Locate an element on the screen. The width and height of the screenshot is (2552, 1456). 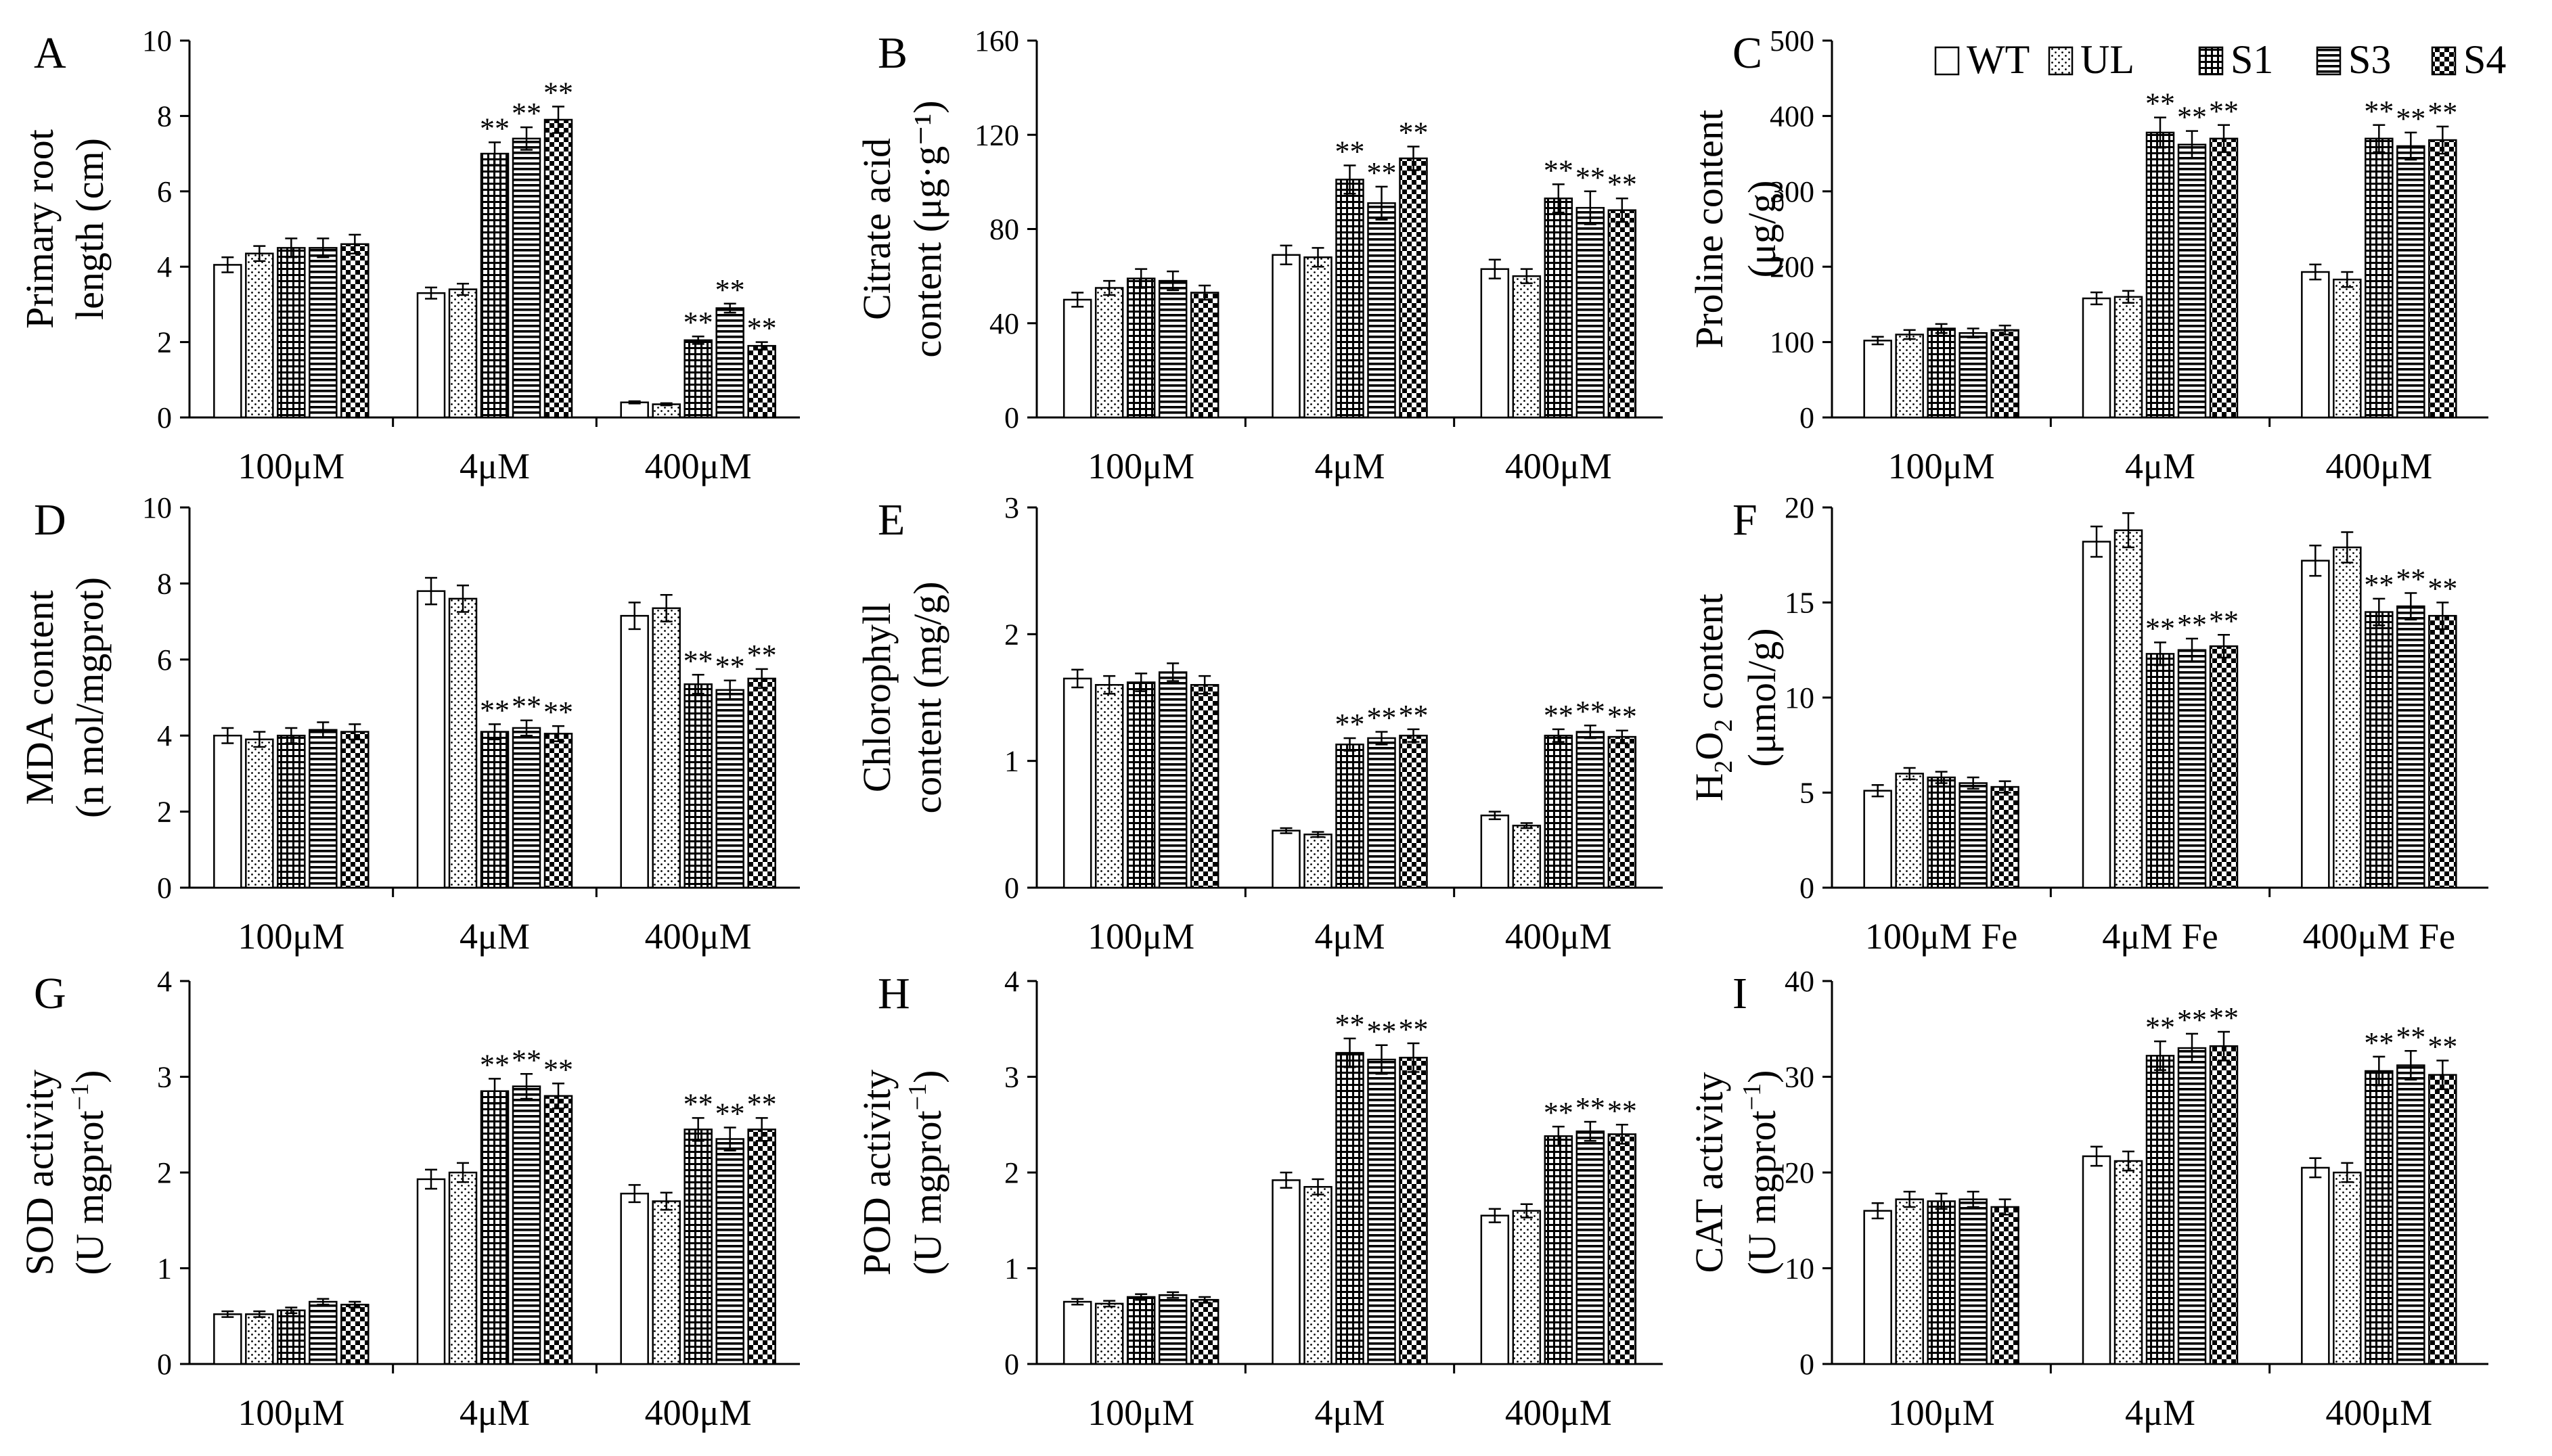
y-tick-label: 300 is located at coordinates (1792, 191).